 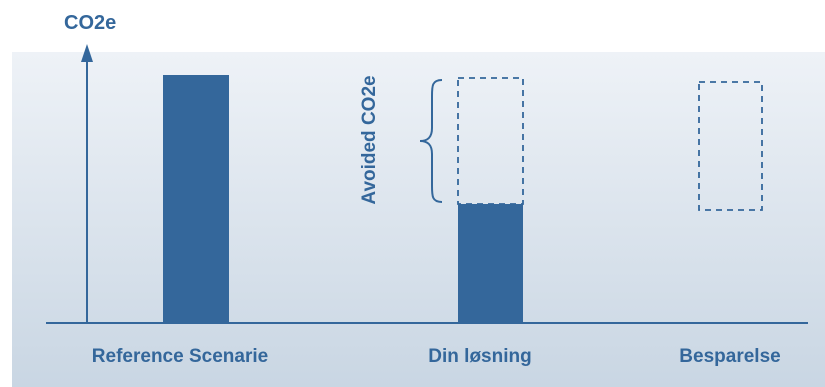 What do you see at coordinates (479, 356) in the screenshot?
I see `category-label-din-losning: Din løsning` at bounding box center [479, 356].